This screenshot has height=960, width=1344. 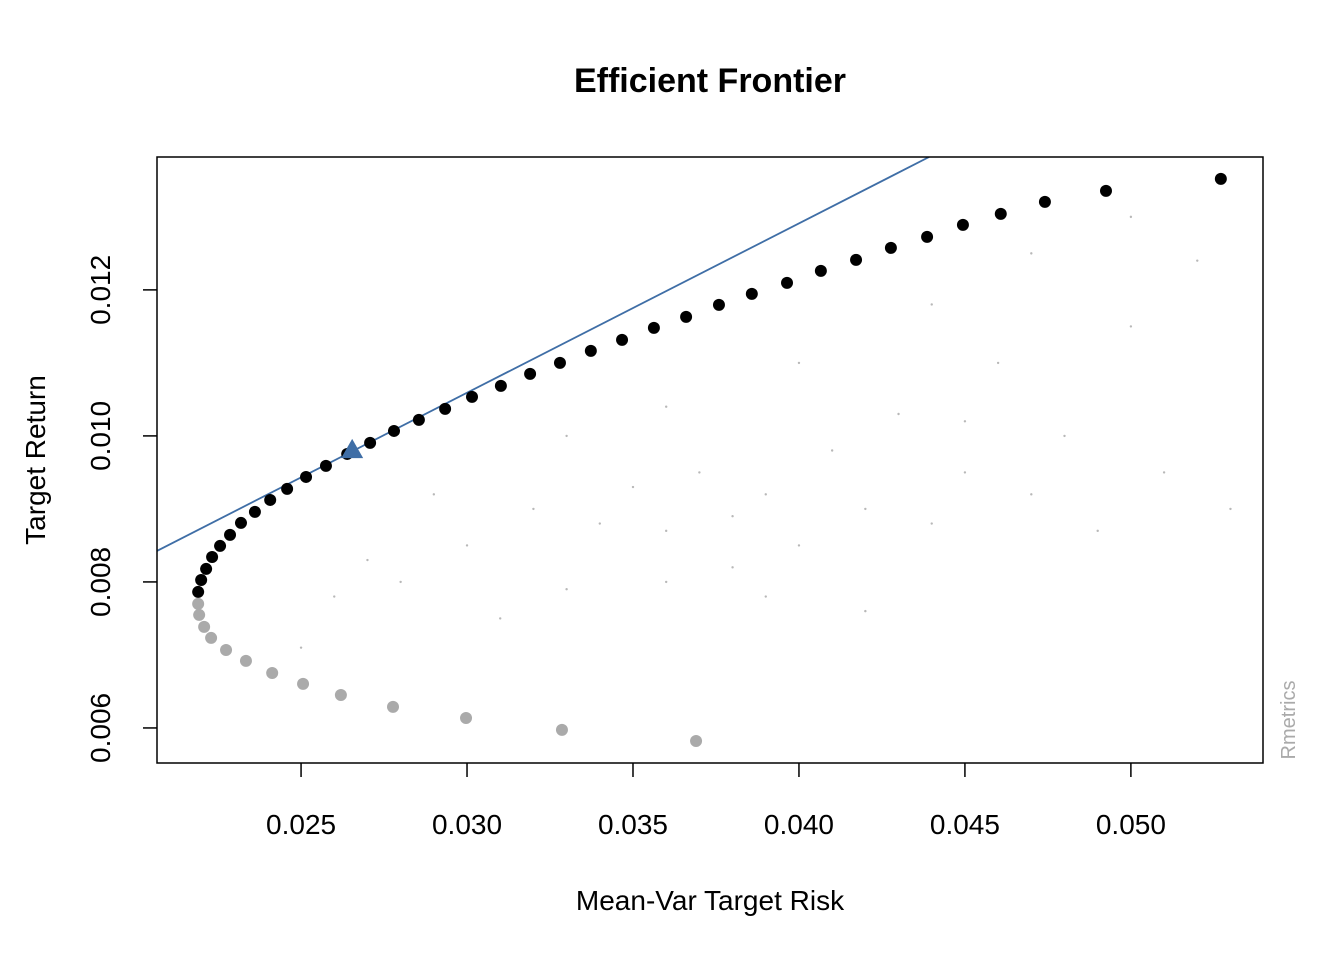 What do you see at coordinates (100, 728) in the screenshot?
I see `y-tick-label: 0.006` at bounding box center [100, 728].